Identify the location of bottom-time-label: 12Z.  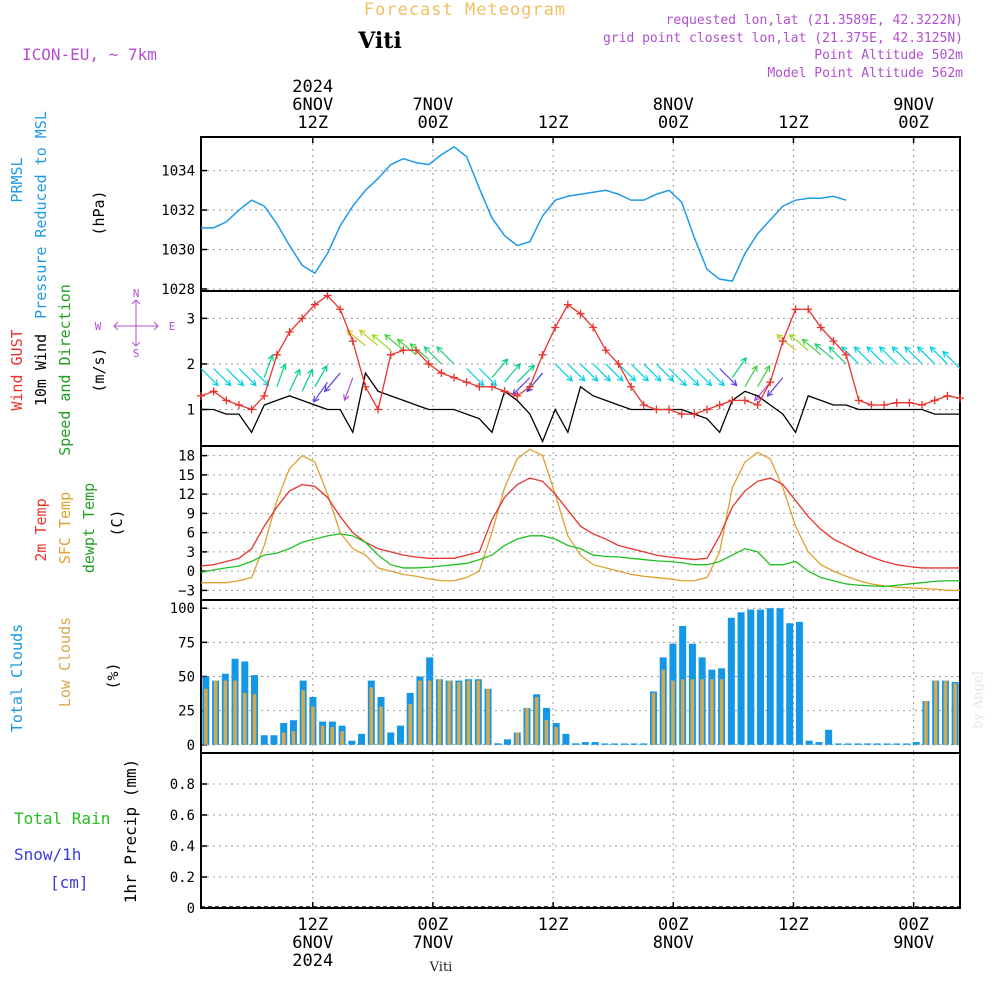
(793, 925).